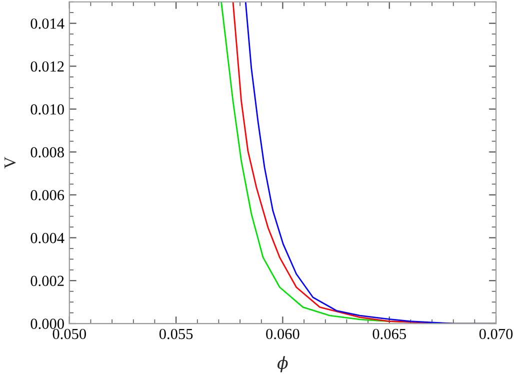 The width and height of the screenshot is (514, 374). Describe the element at coordinates (389, 334) in the screenshot. I see `x-tick-label: 0.065` at that location.